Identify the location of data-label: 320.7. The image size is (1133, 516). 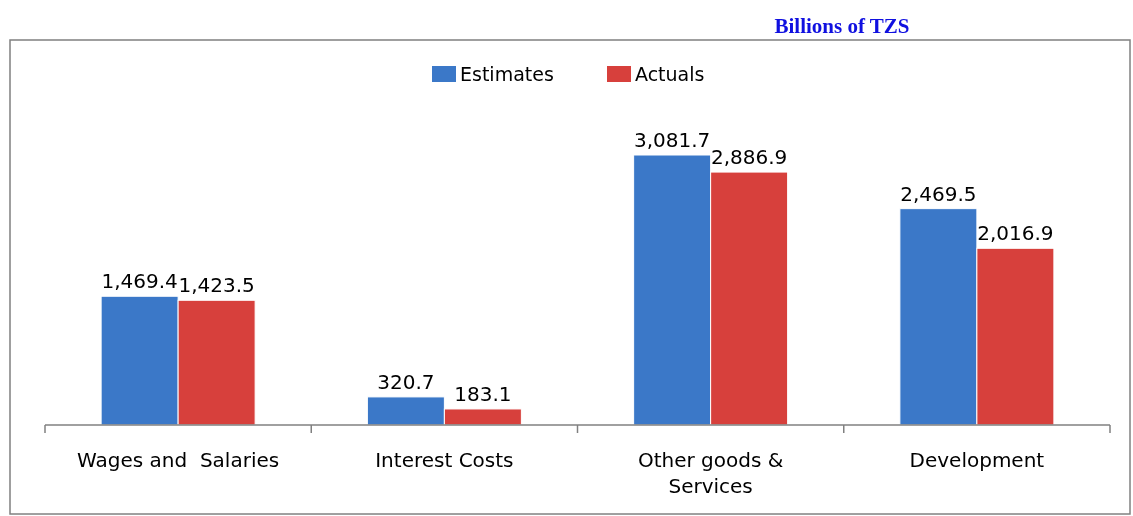
(406, 381).